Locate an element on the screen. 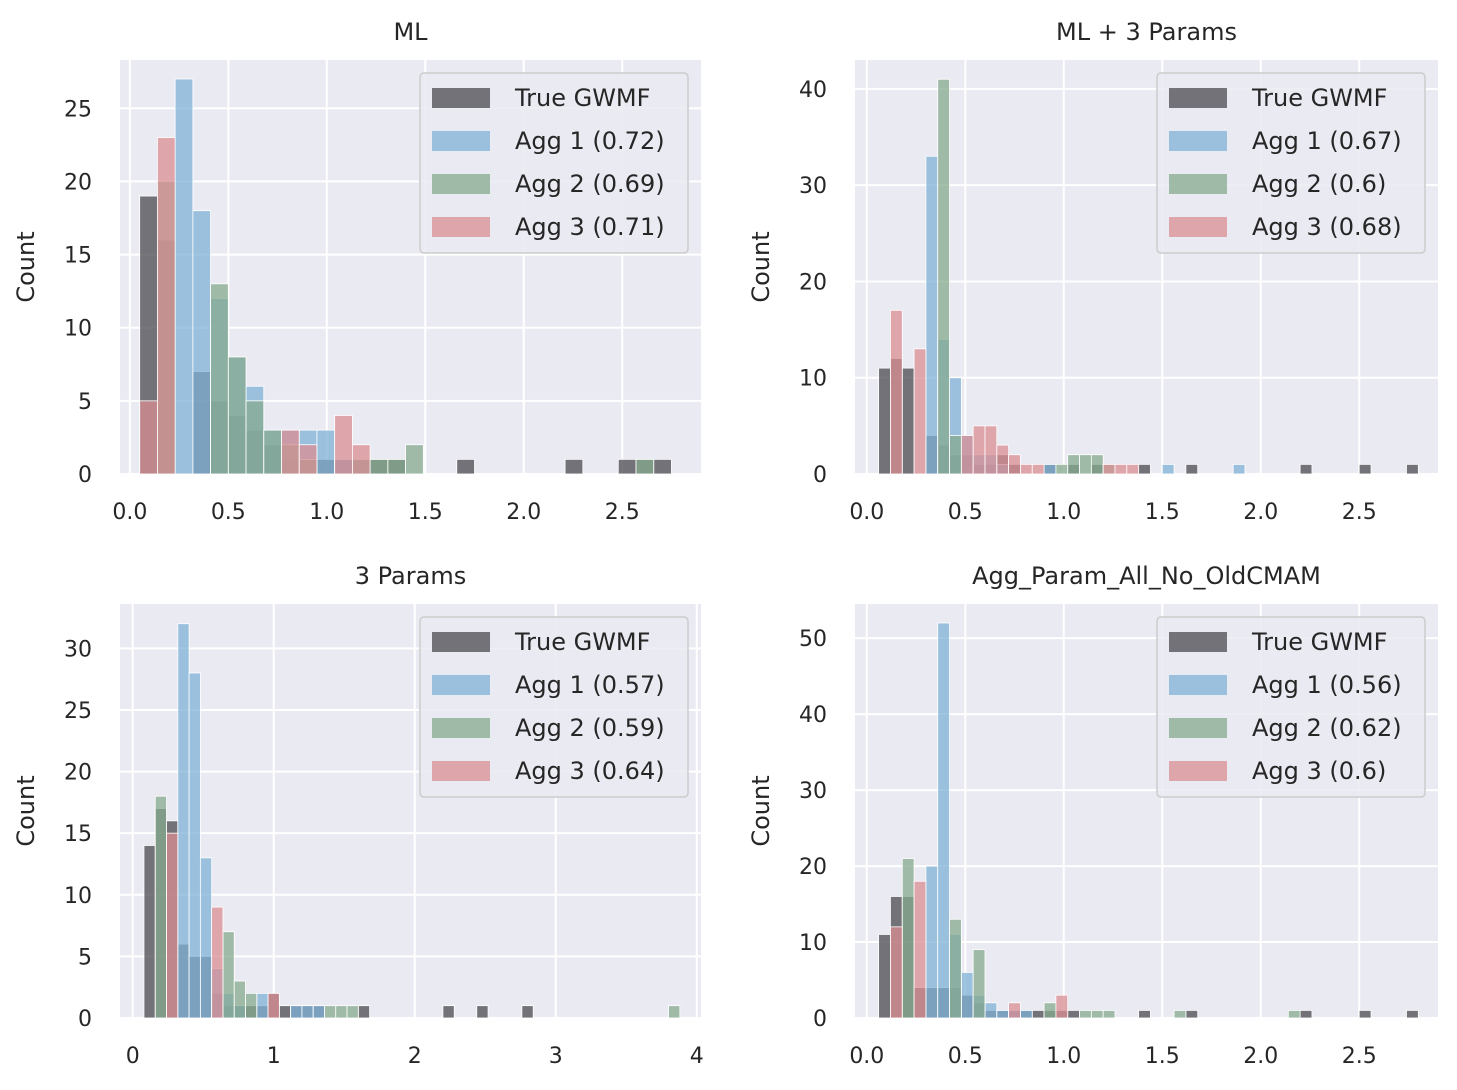 This screenshot has height=1090, width=1457. legend-label: Agg 1 (0.57) is located at coordinates (590, 685).